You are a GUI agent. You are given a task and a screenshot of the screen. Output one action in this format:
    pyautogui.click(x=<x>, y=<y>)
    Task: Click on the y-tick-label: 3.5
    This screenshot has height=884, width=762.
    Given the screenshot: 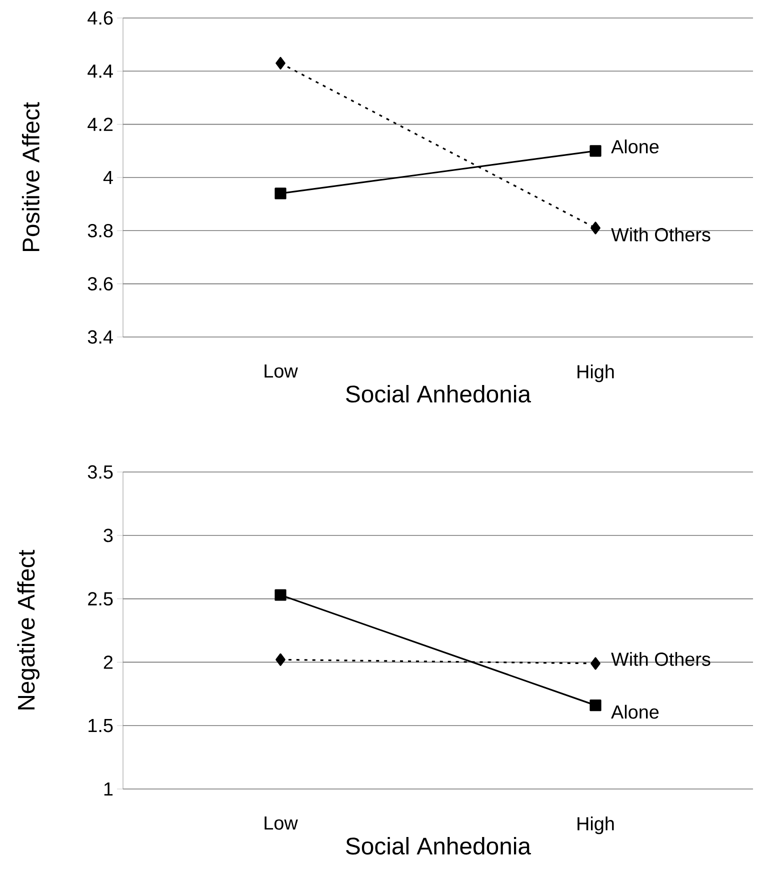 What is the action you would take?
    pyautogui.click(x=100, y=472)
    